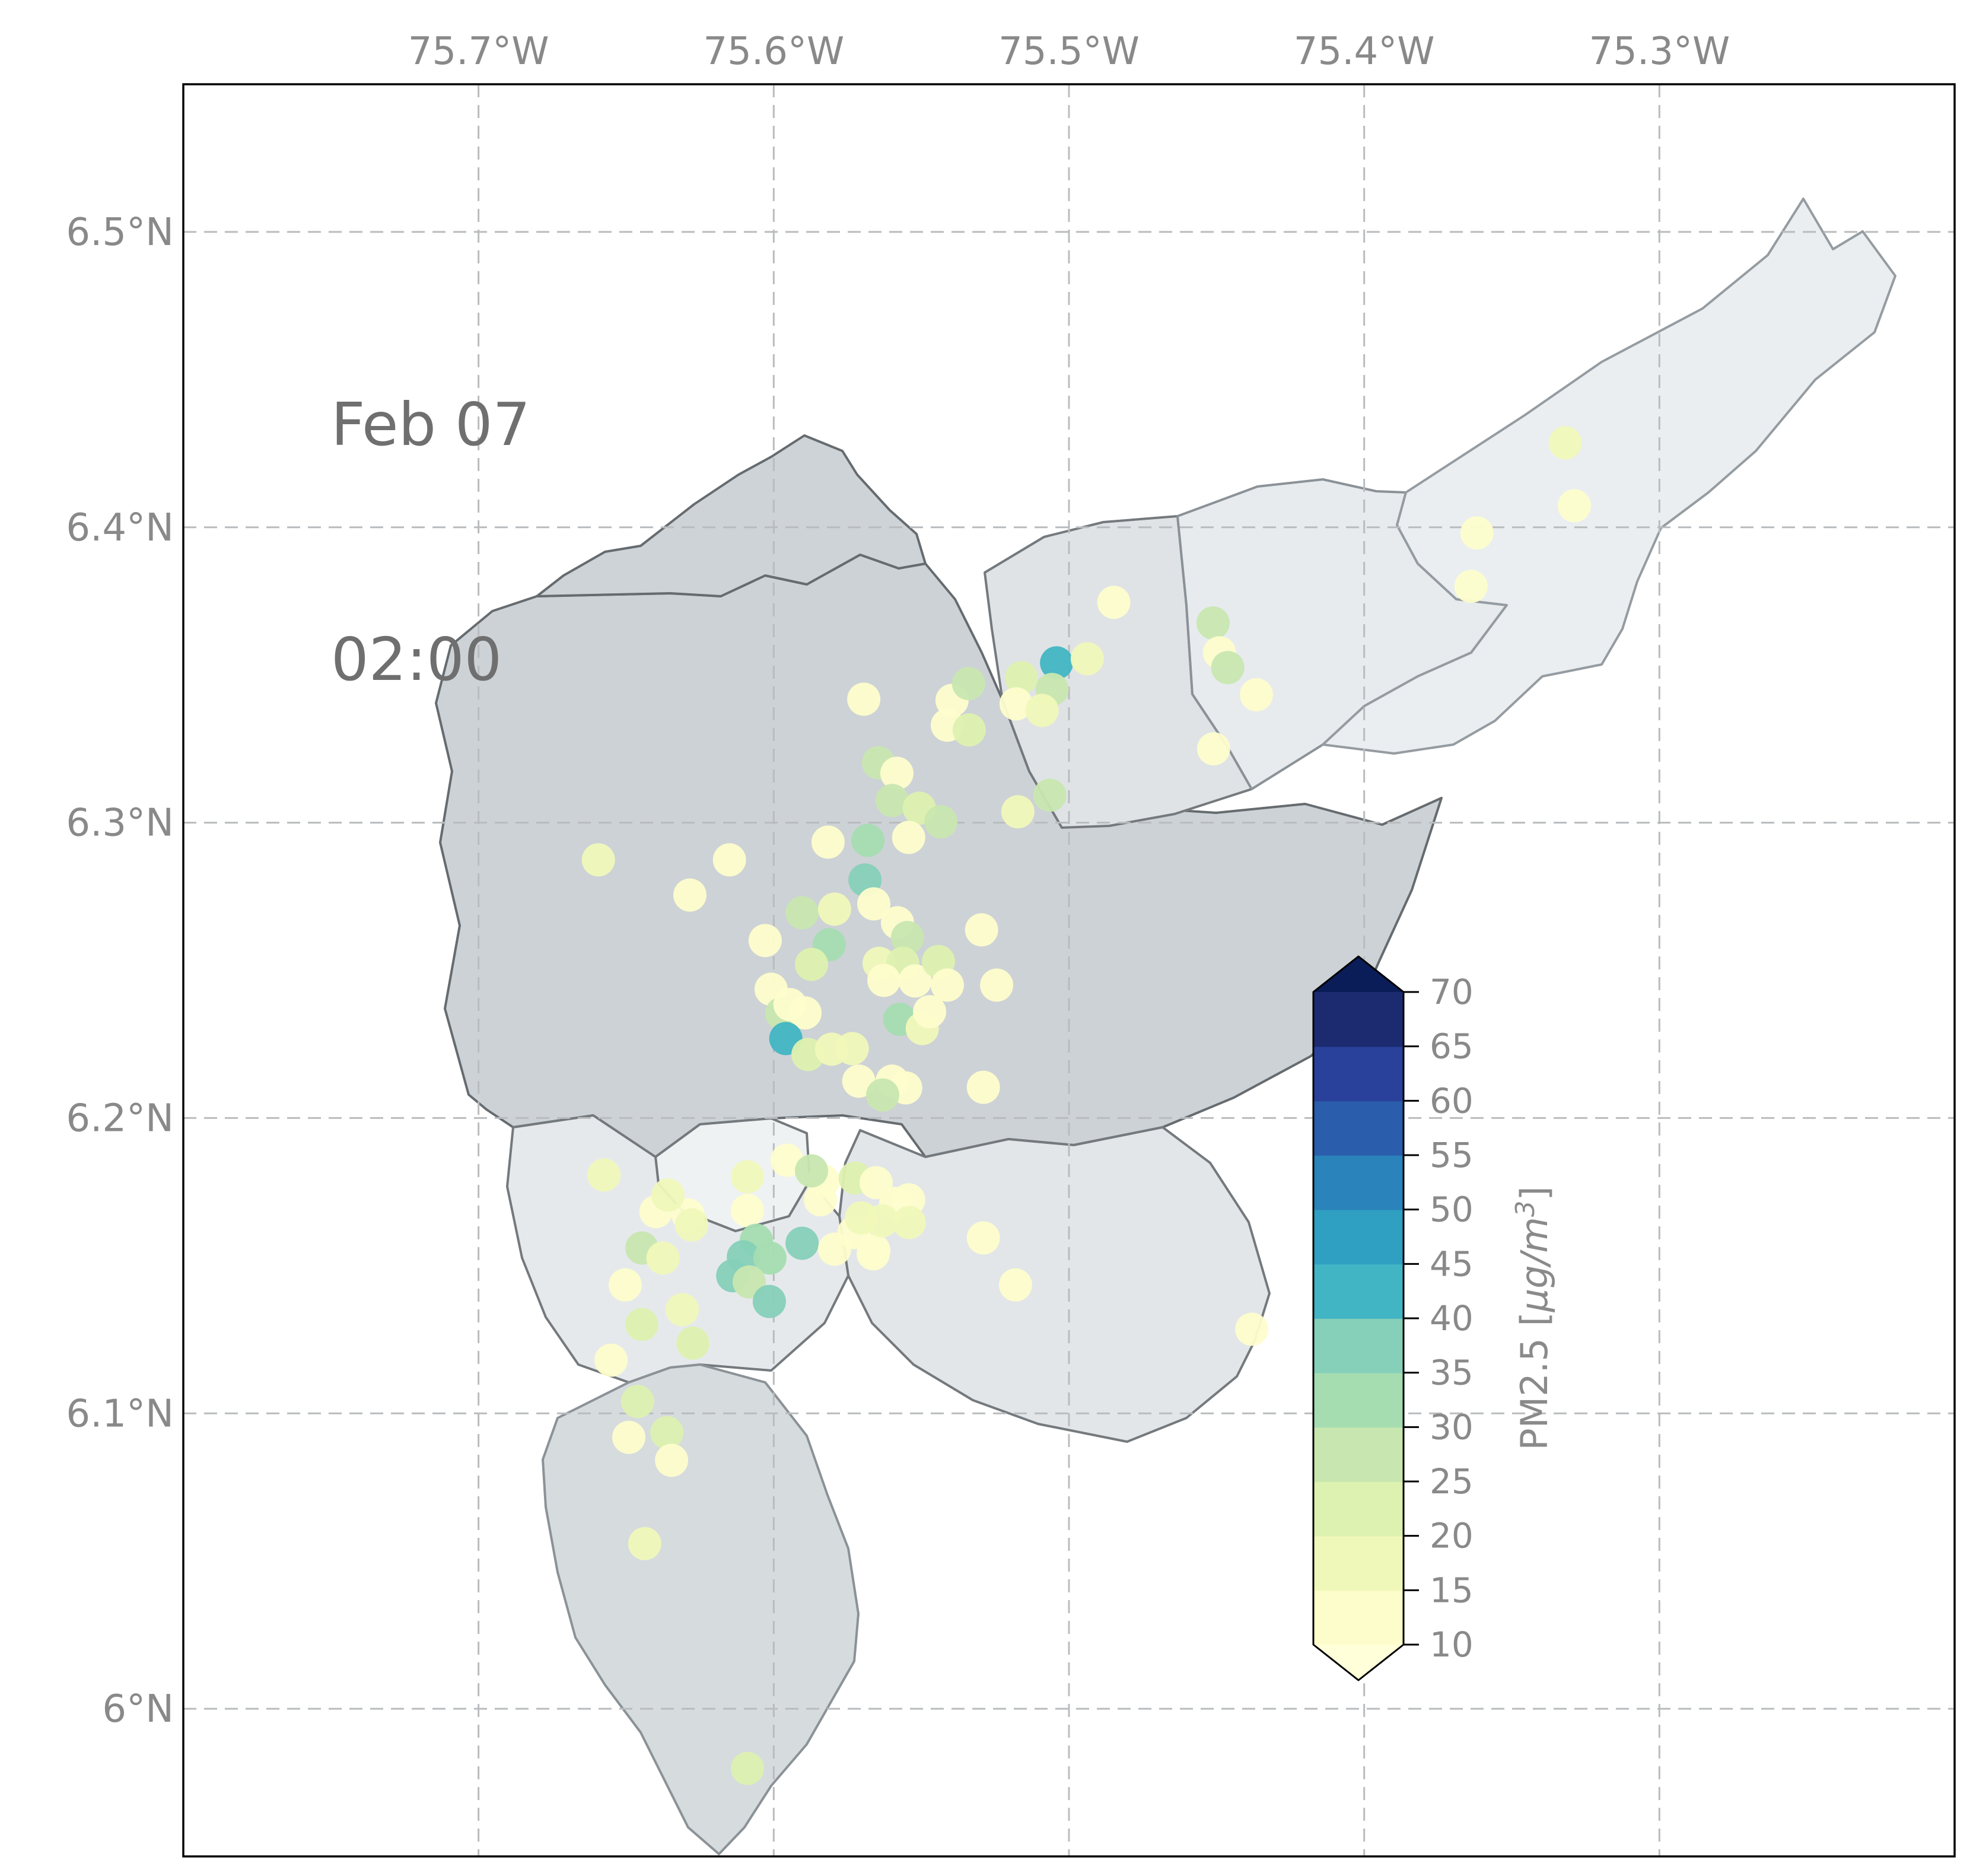 Image resolution: width=1973 pixels, height=1876 pixels. What do you see at coordinates (138, 1709) in the screenshot?
I see `y-tick-label: 6°N` at bounding box center [138, 1709].